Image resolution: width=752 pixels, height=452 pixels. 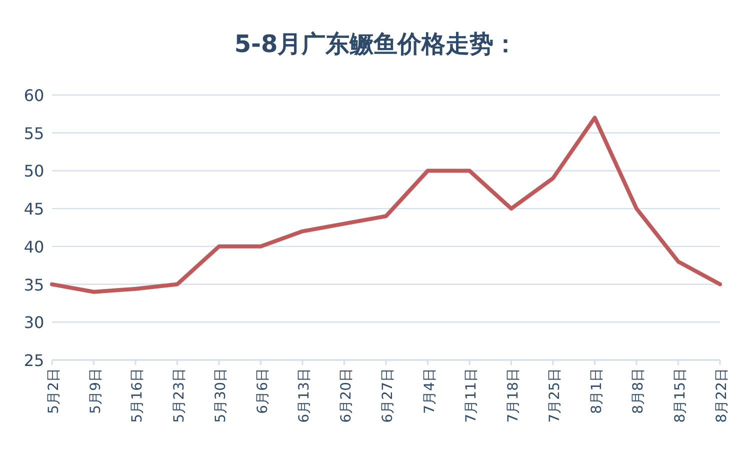 I want to click on y-tick-label: 55, so click(x=34, y=133).